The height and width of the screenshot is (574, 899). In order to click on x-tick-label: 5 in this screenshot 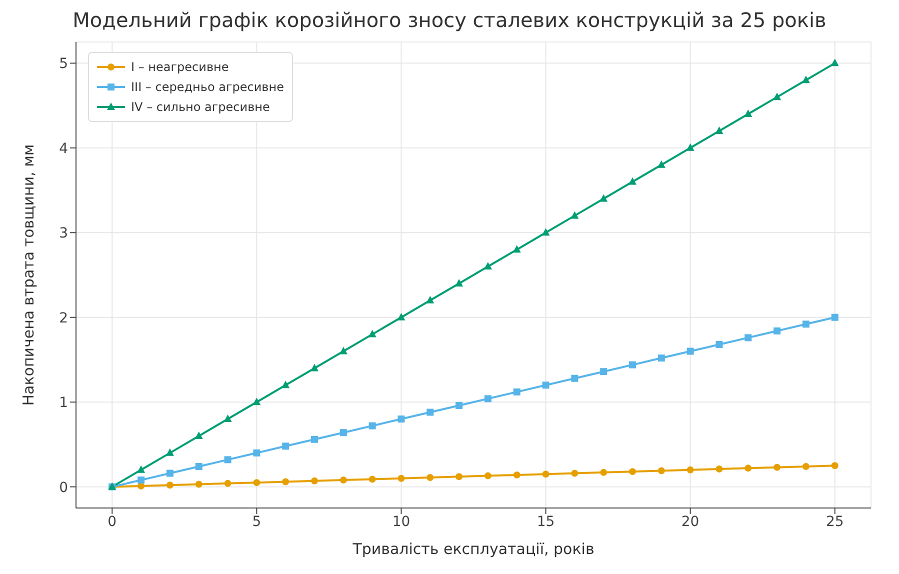, I will do `click(257, 522)`.